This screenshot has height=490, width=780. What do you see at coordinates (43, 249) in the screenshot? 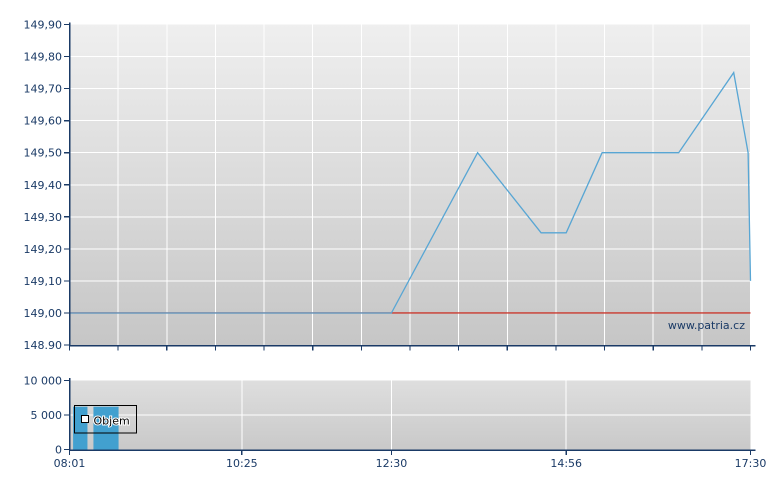
I see `price-y-tick-label: 149,20` at bounding box center [43, 249].